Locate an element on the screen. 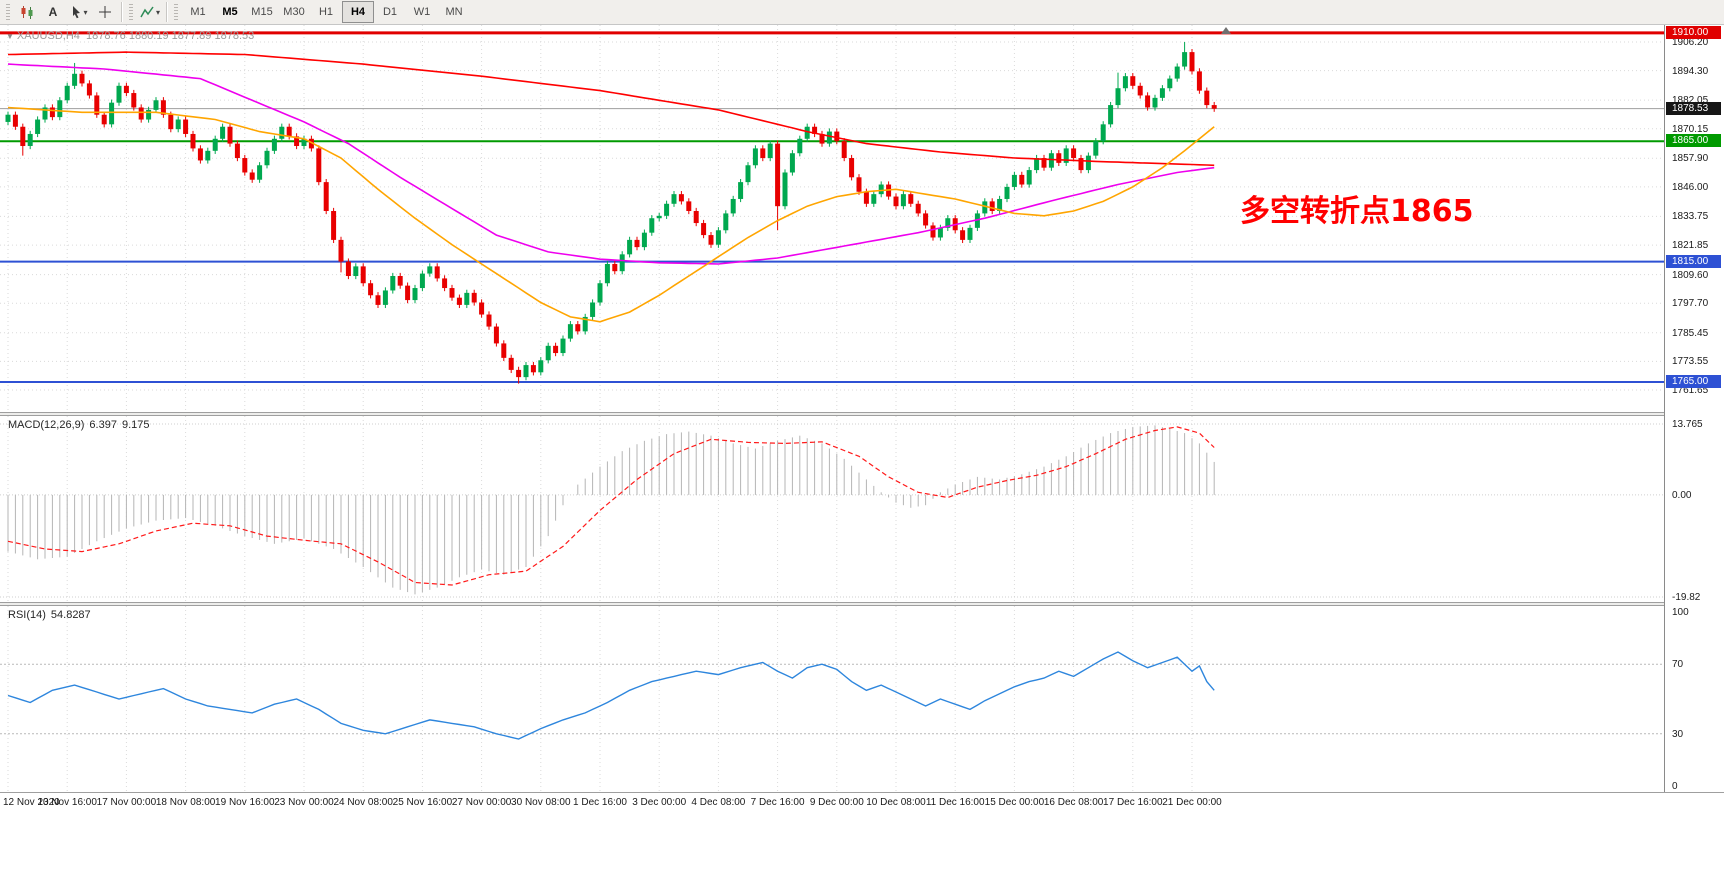 Image resolution: width=1724 pixels, height=894 pixels. timeframe-button-m15: M15 is located at coordinates (262, 12).